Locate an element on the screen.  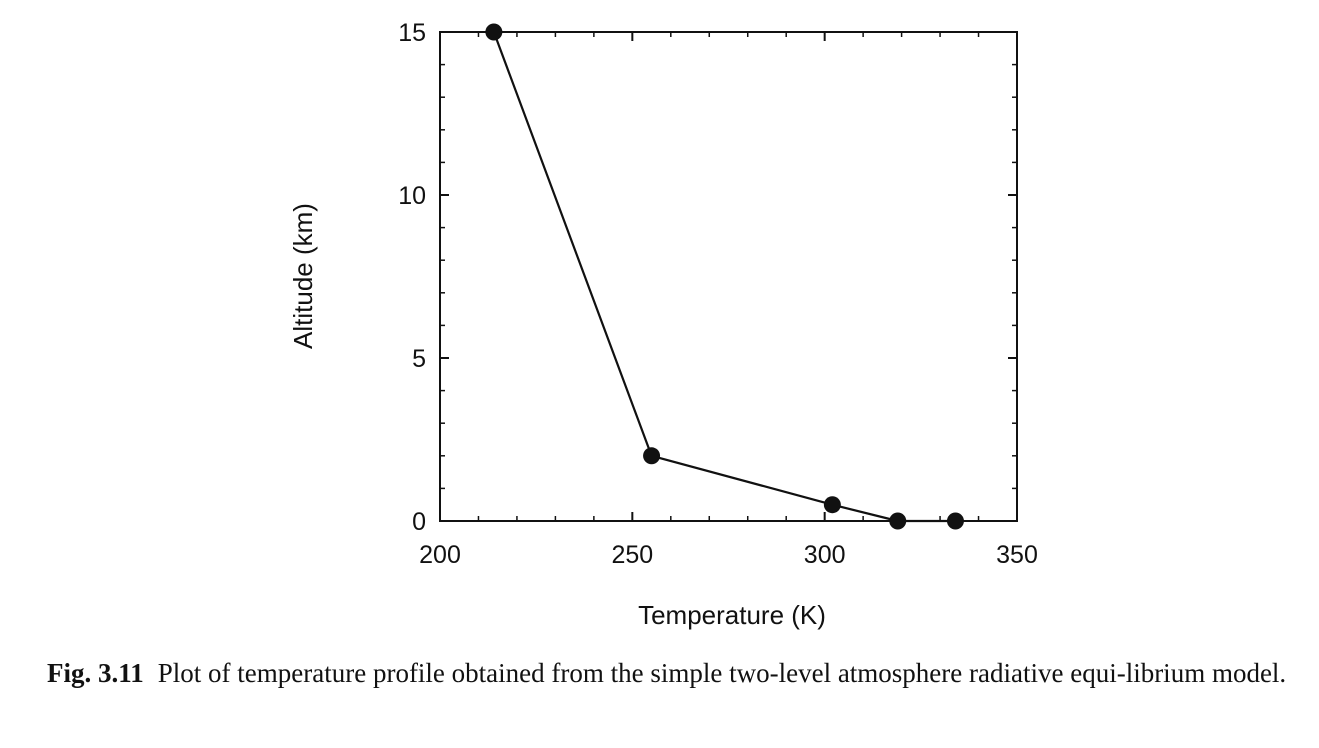
x-tick-label: 200 is located at coordinates (440, 555).